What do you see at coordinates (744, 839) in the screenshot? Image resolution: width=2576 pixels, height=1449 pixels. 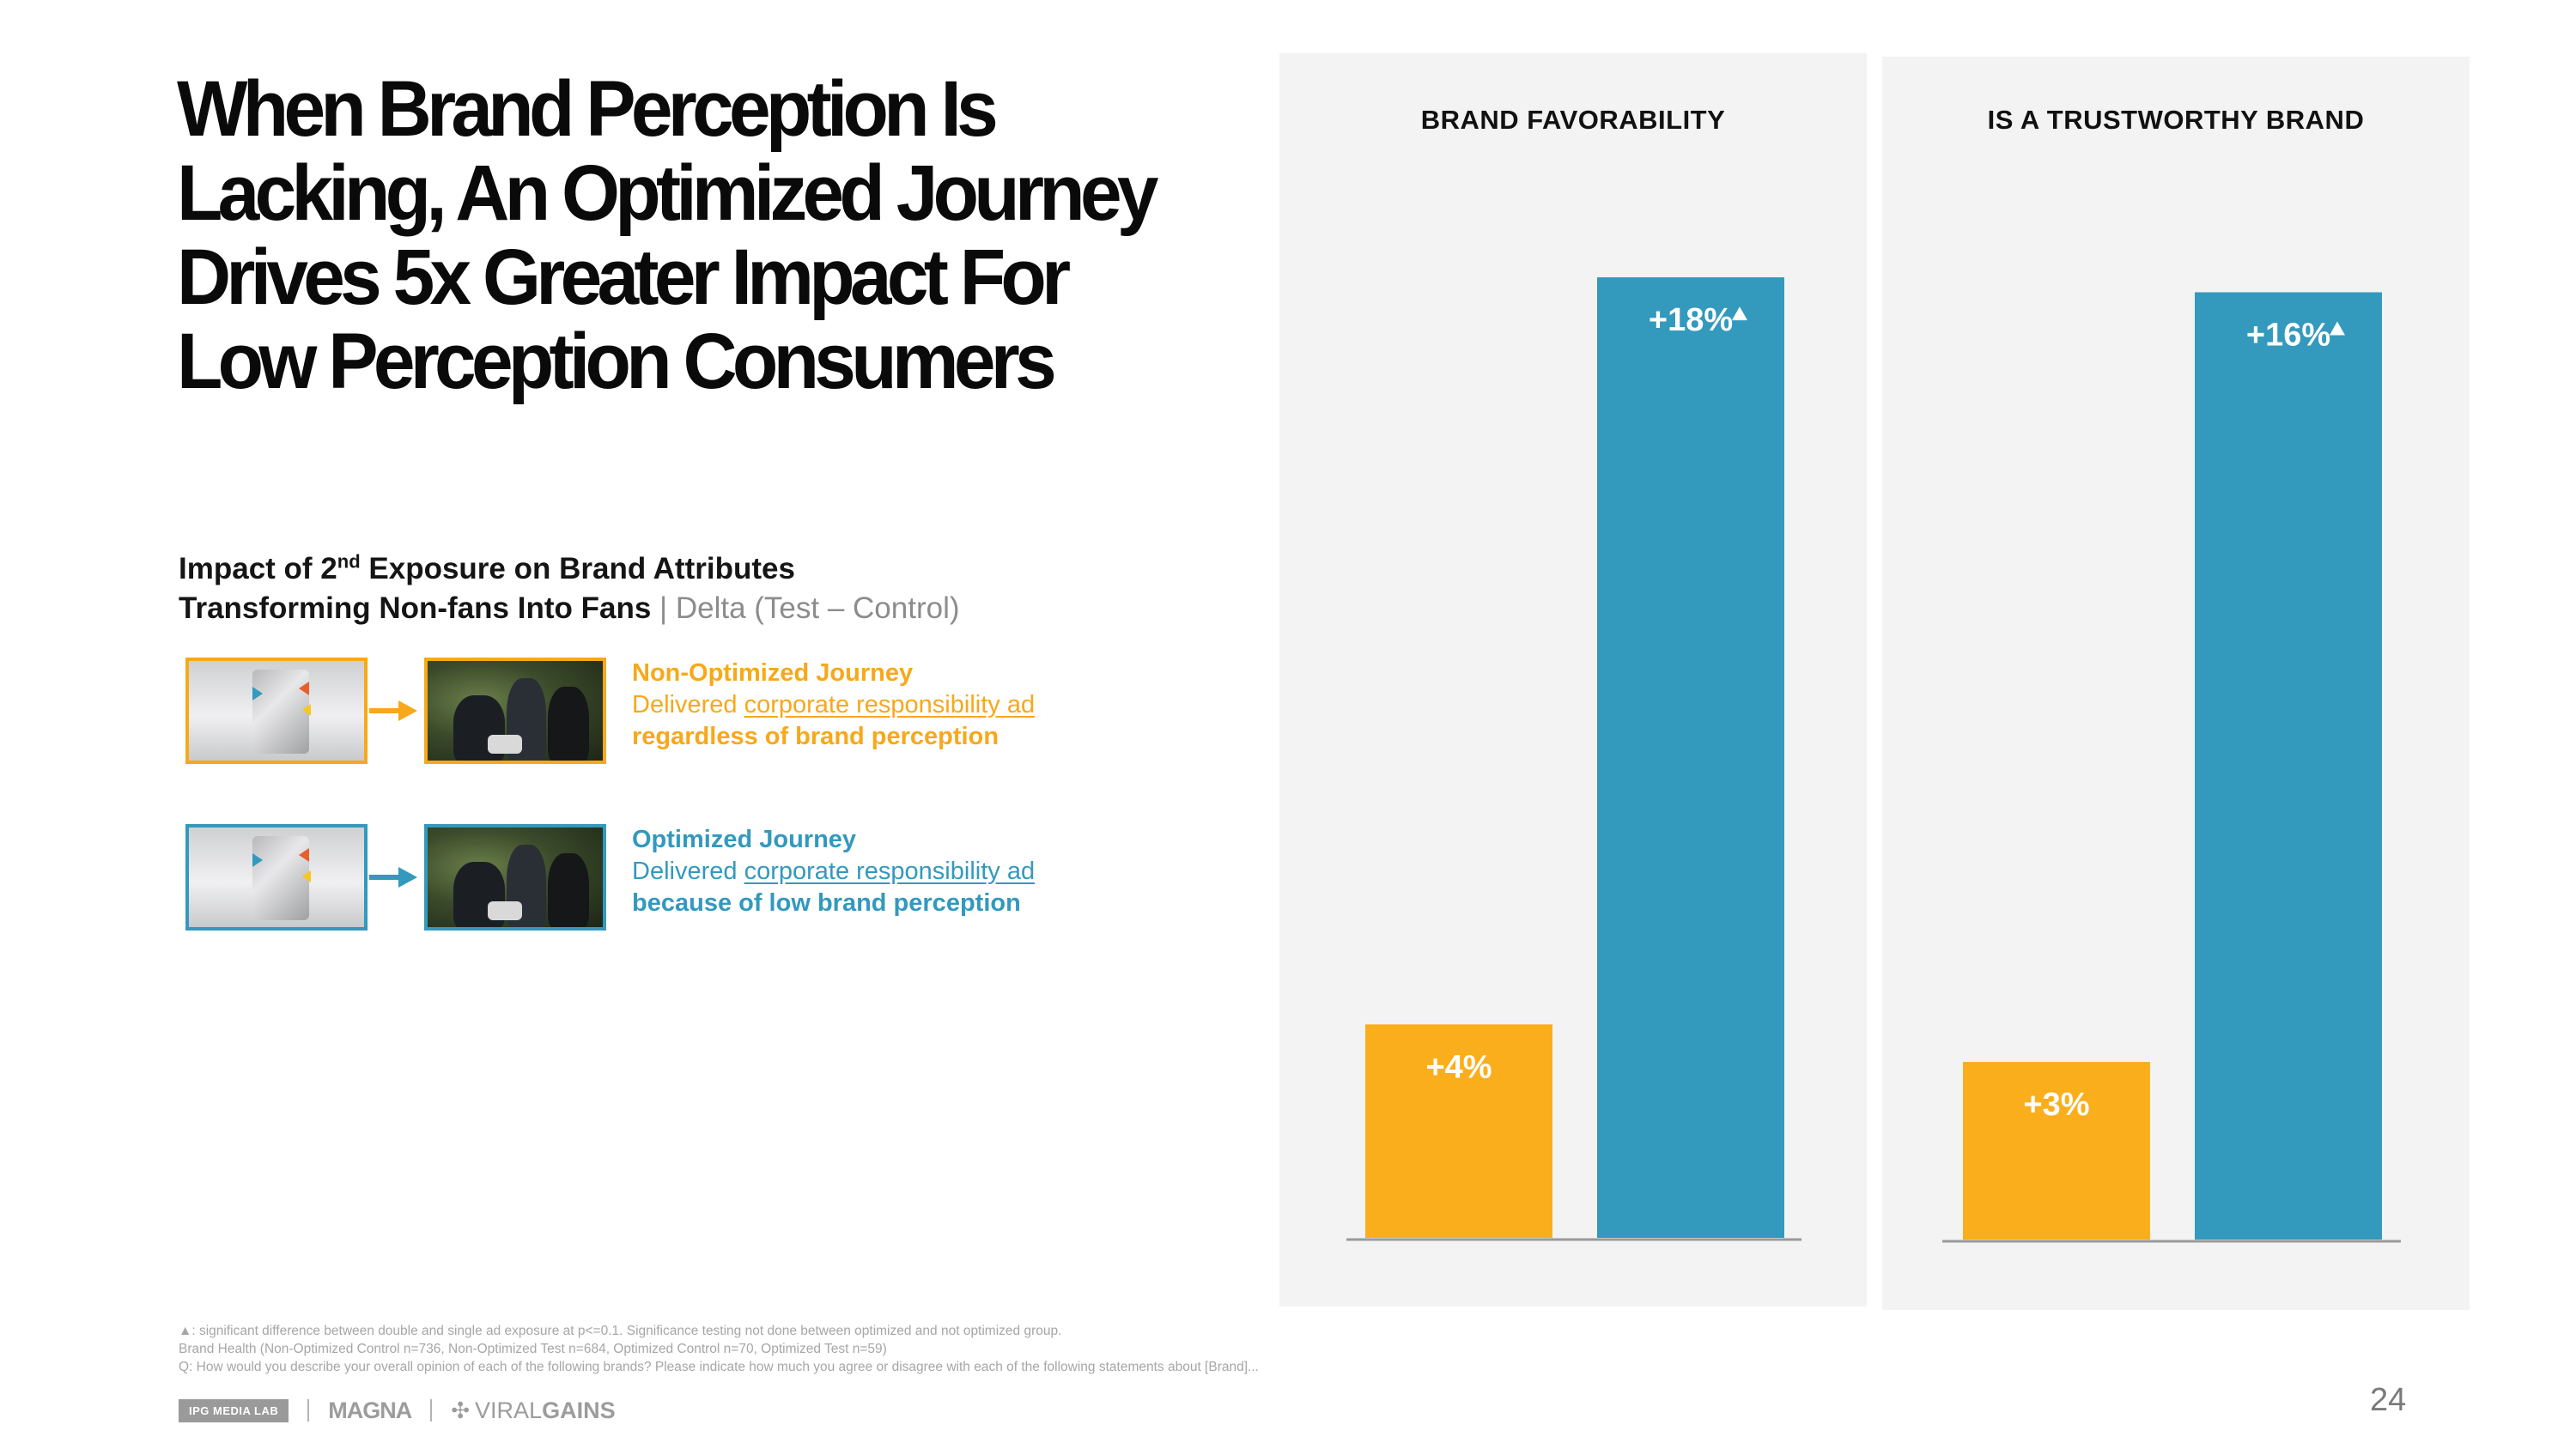 I see `legend-title: Optimized Journey` at bounding box center [744, 839].